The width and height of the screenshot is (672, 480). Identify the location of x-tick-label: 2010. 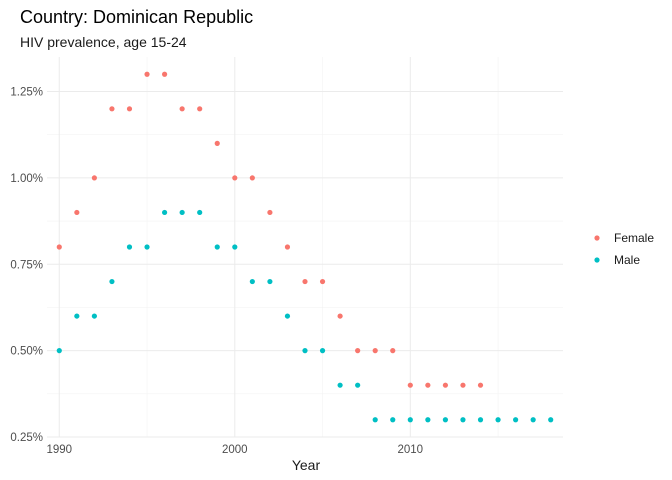
(411, 450).